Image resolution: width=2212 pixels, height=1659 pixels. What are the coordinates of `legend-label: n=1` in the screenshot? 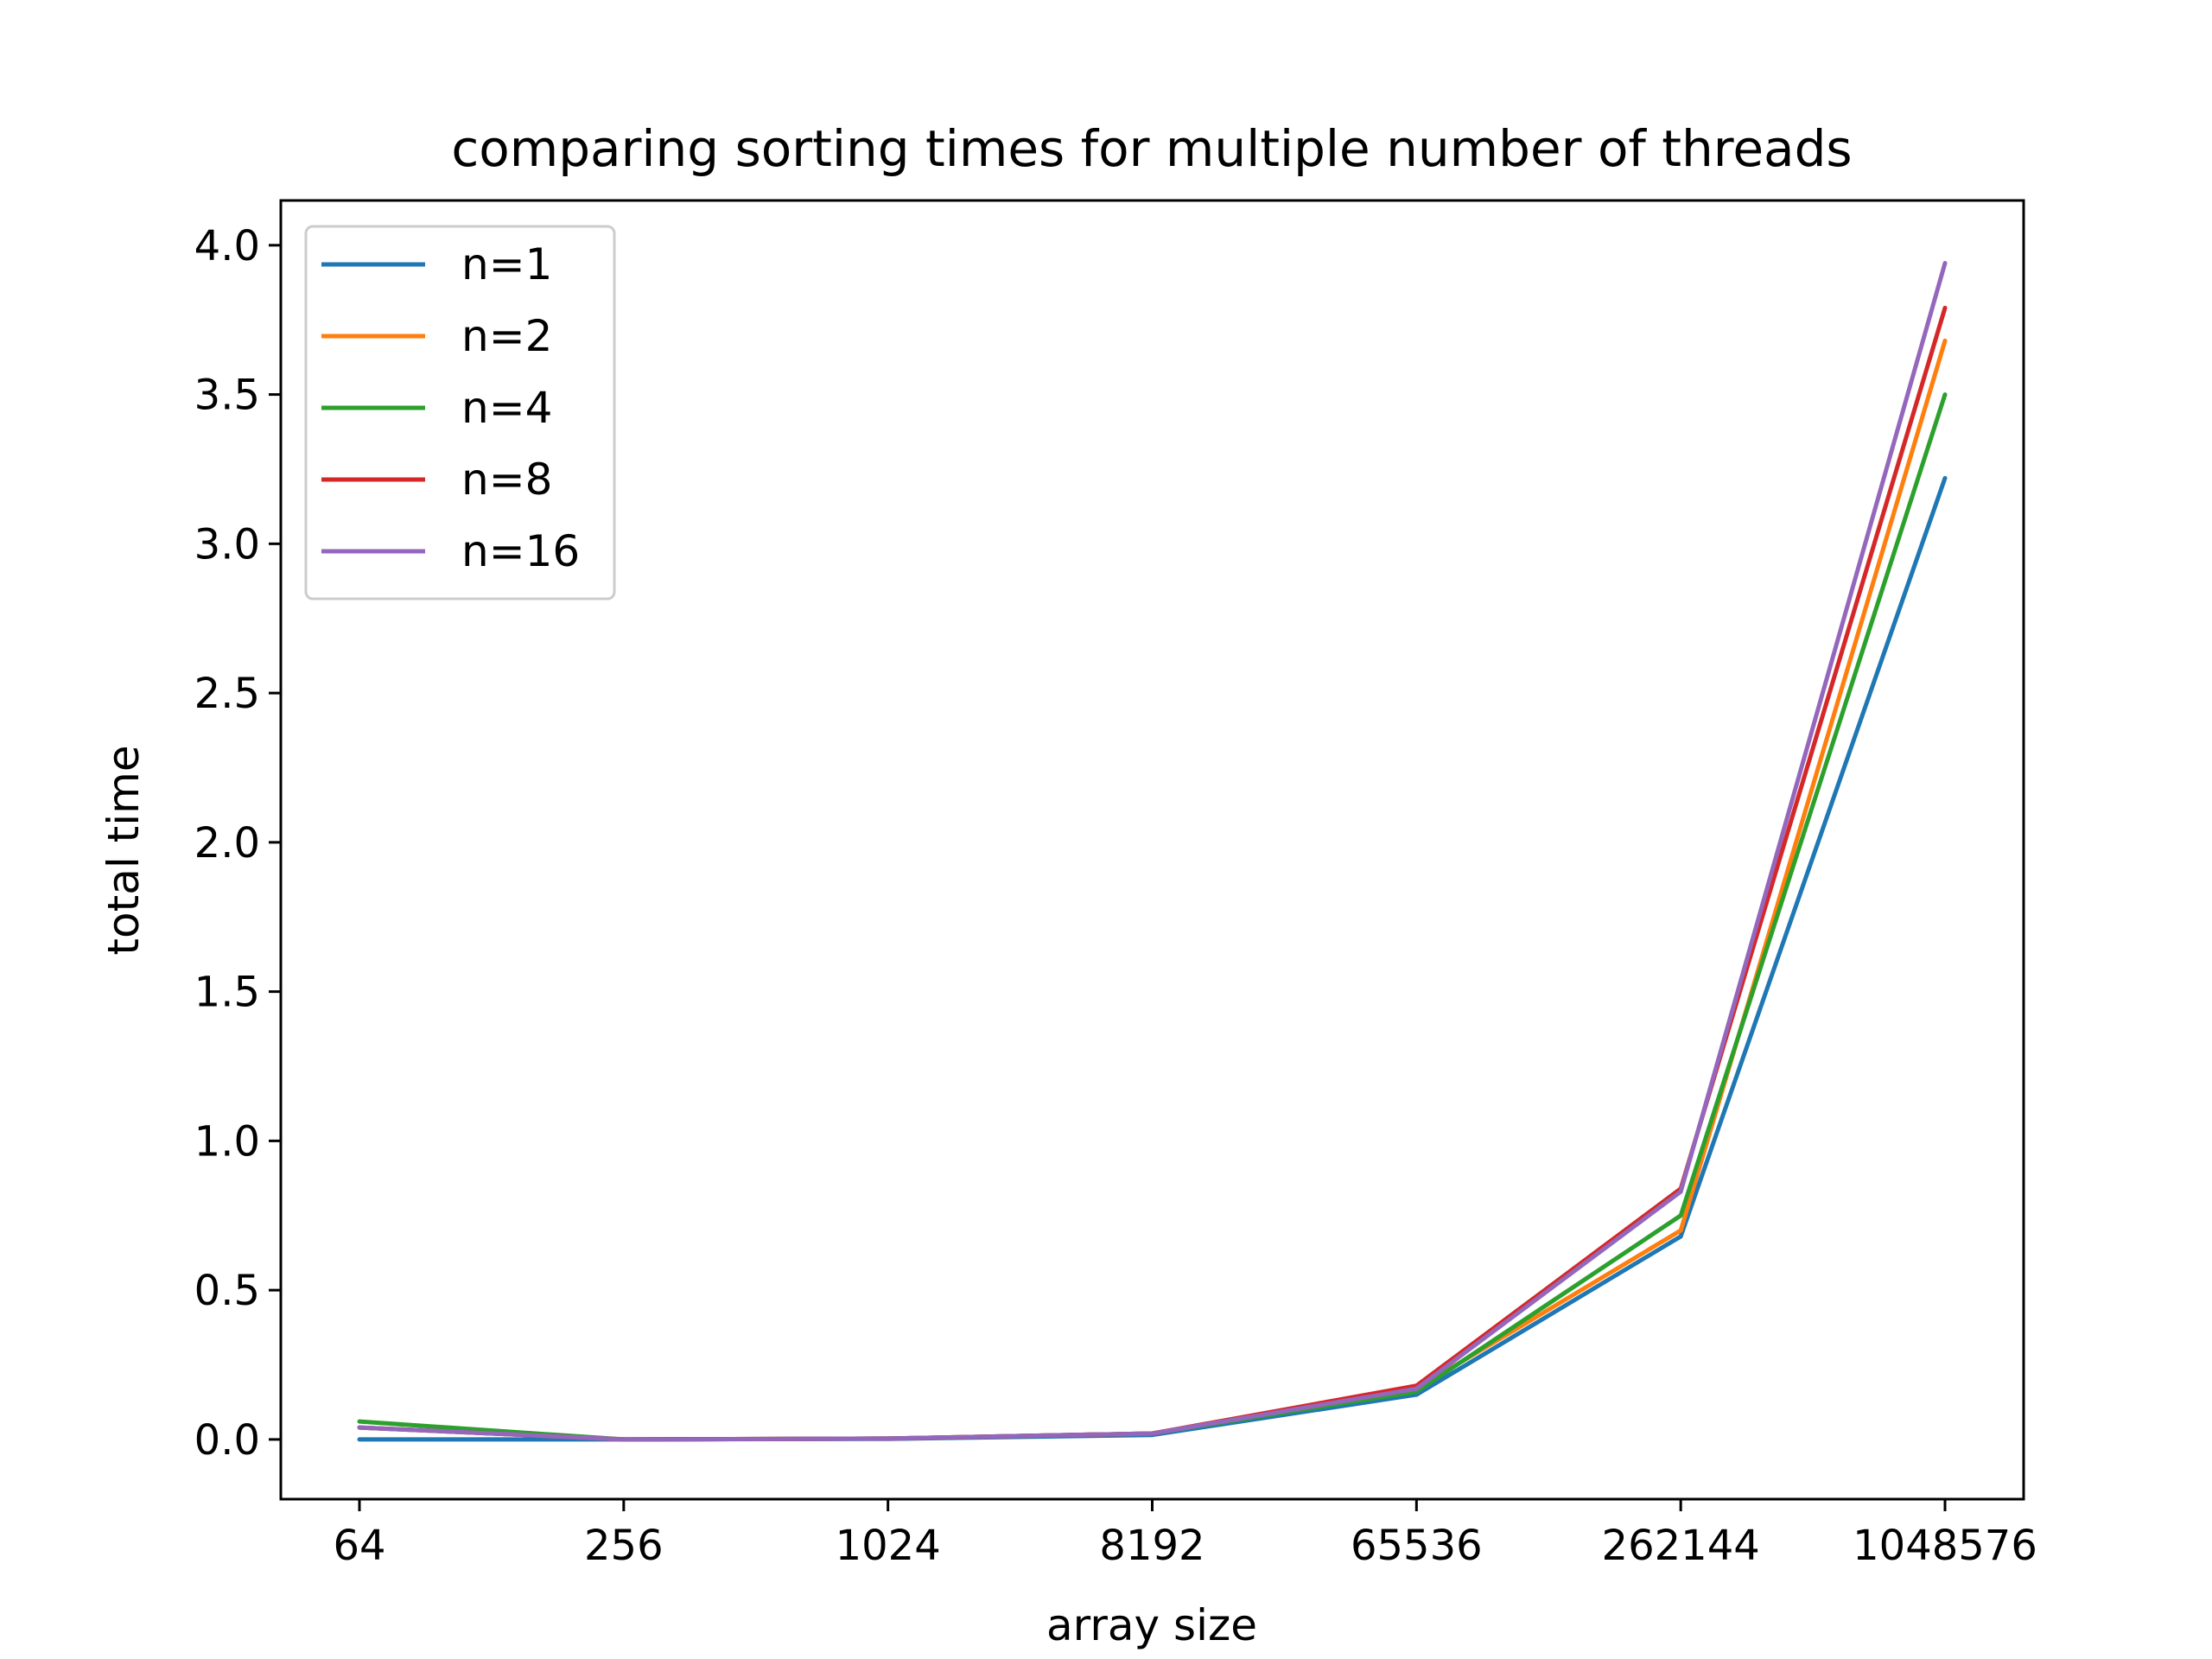 It's located at (506, 264).